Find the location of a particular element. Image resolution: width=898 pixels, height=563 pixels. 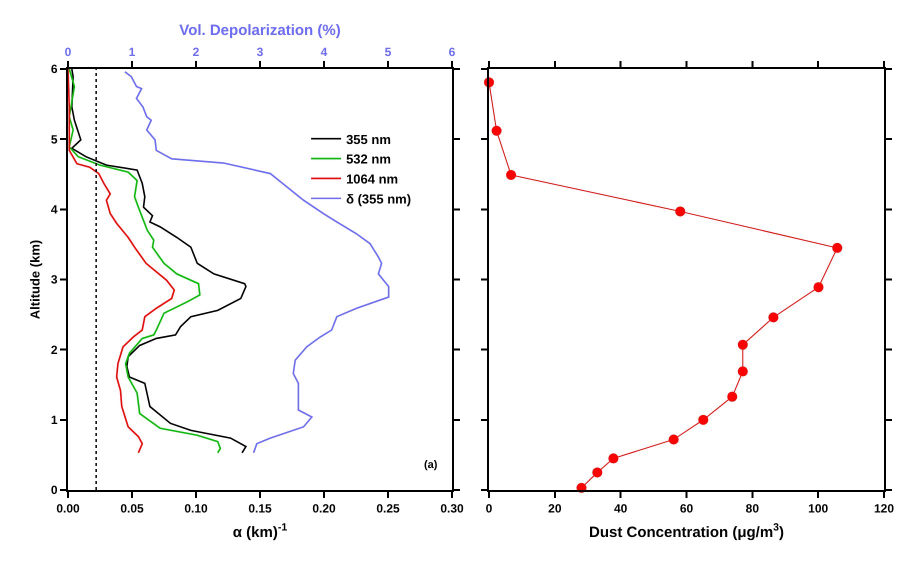

x-tick-label: 0.15 is located at coordinates (260, 508).